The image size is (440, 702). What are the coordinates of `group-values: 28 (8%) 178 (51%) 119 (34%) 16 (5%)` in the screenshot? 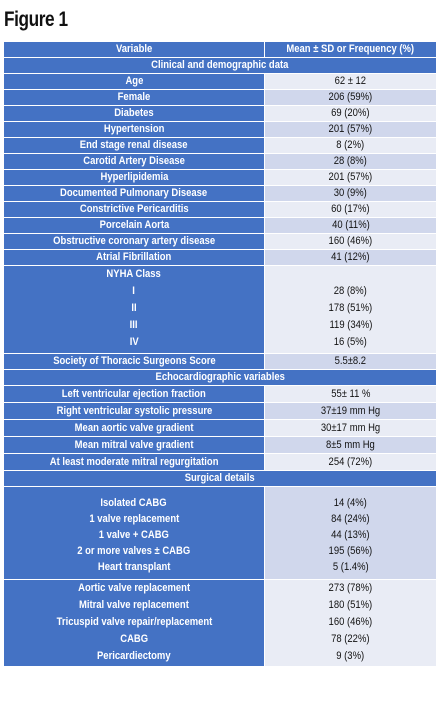 It's located at (350, 309).